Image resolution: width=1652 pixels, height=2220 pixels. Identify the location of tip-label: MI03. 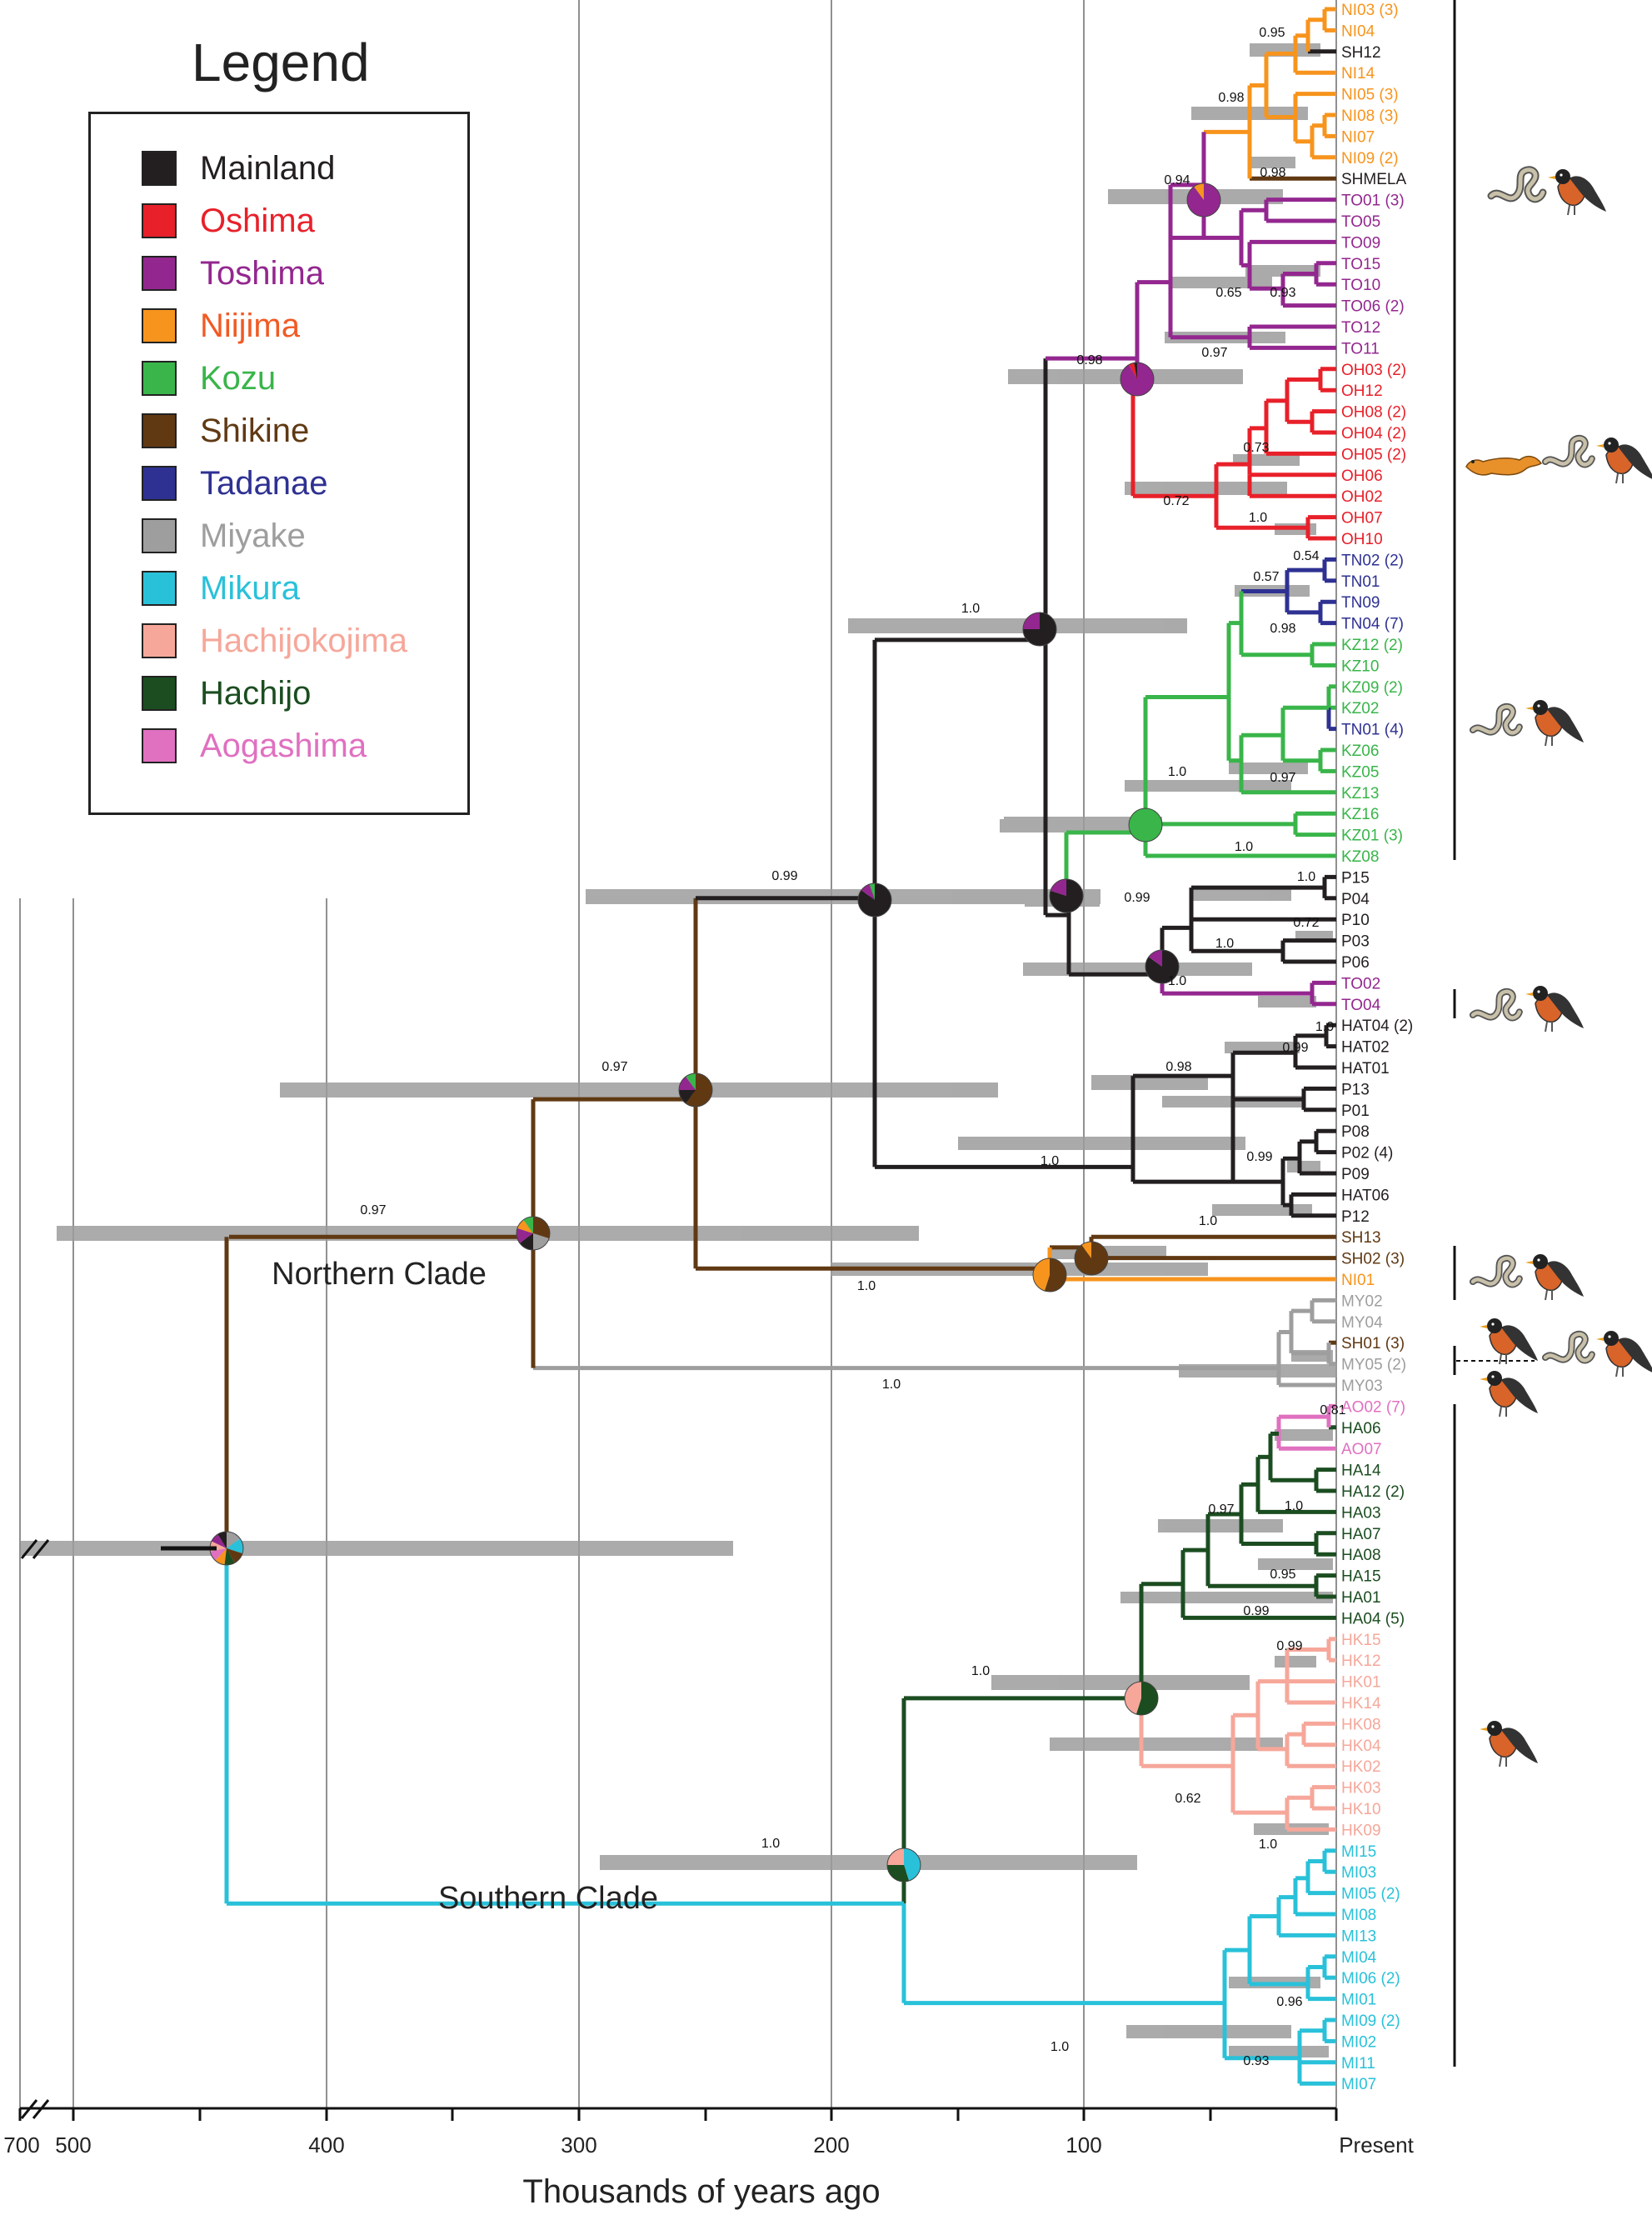
(1358, 1873).